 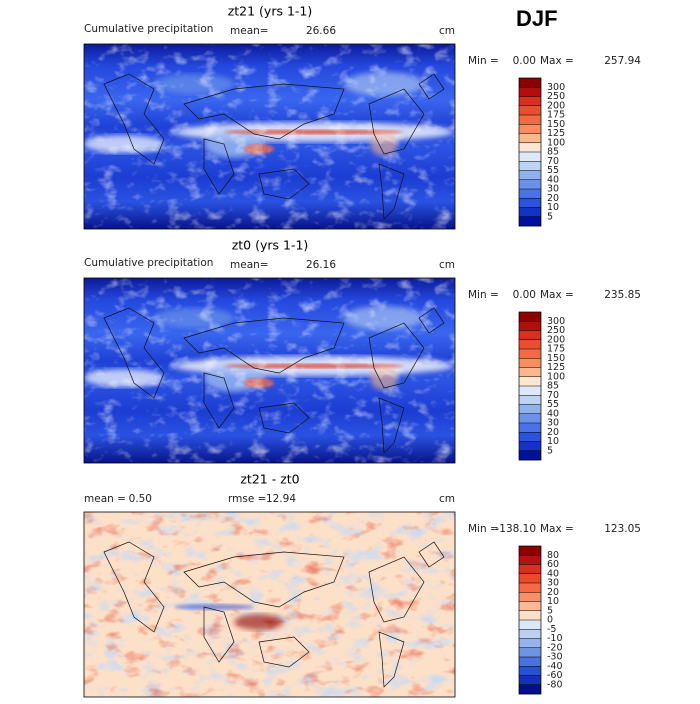 I want to click on colorbar-label: 0, so click(x=550, y=620).